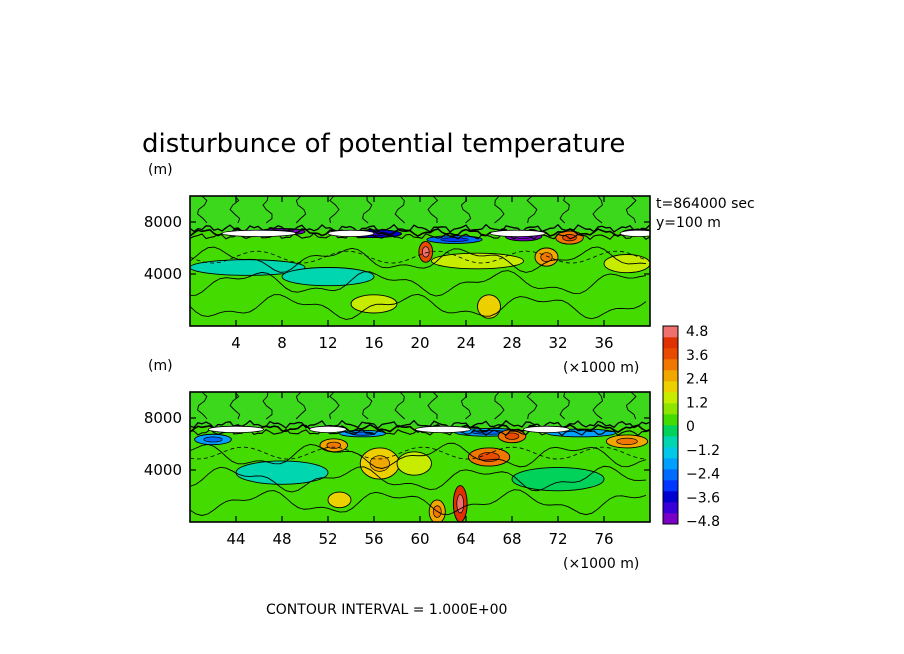 This screenshot has height=654, width=904. Describe the element at coordinates (603, 343) in the screenshot. I see `x-tick-label: 36` at that location.